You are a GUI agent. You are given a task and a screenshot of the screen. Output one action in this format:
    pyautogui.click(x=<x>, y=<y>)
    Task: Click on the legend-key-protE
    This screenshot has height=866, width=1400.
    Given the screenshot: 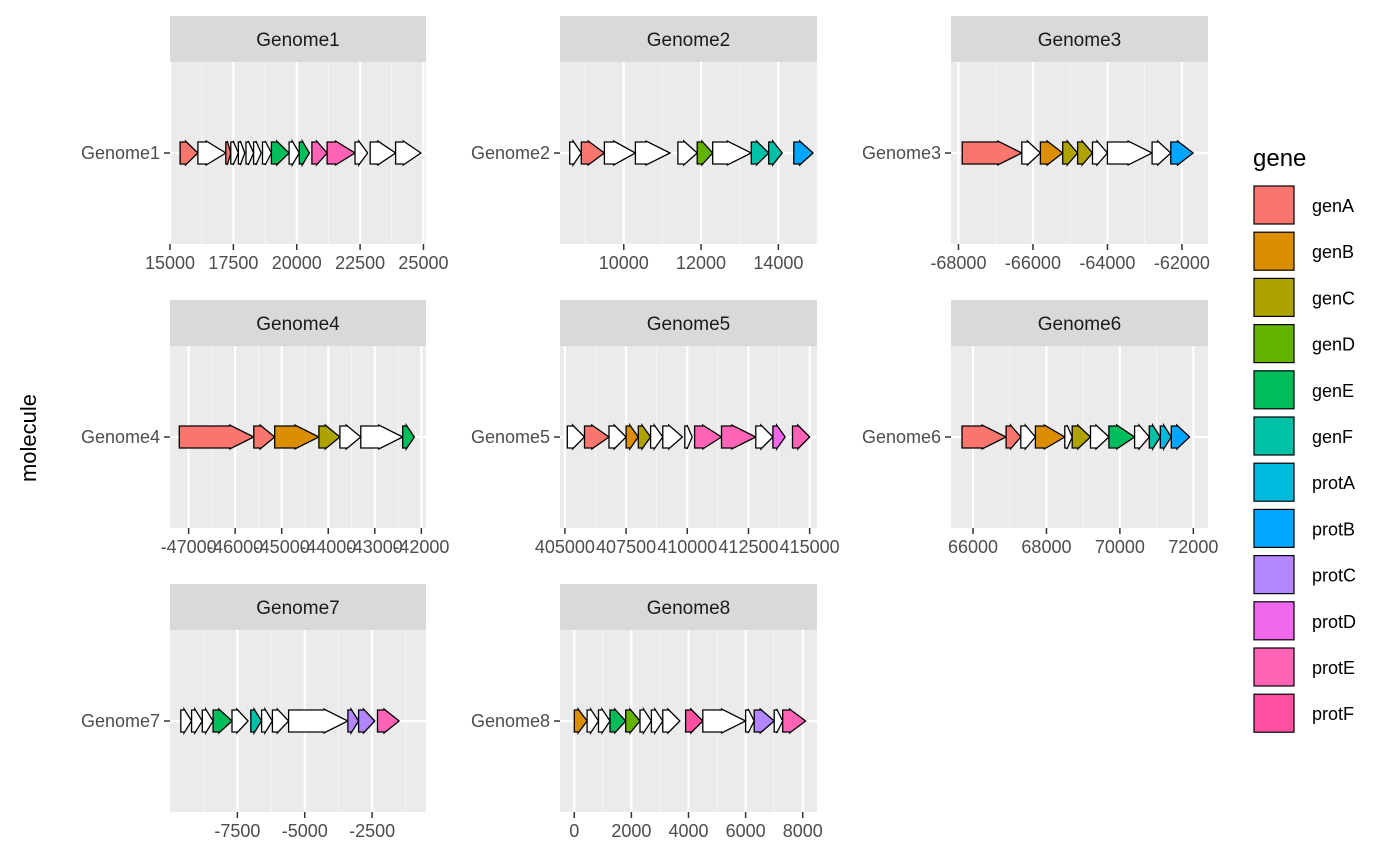 What is the action you would take?
    pyautogui.click(x=1274, y=667)
    